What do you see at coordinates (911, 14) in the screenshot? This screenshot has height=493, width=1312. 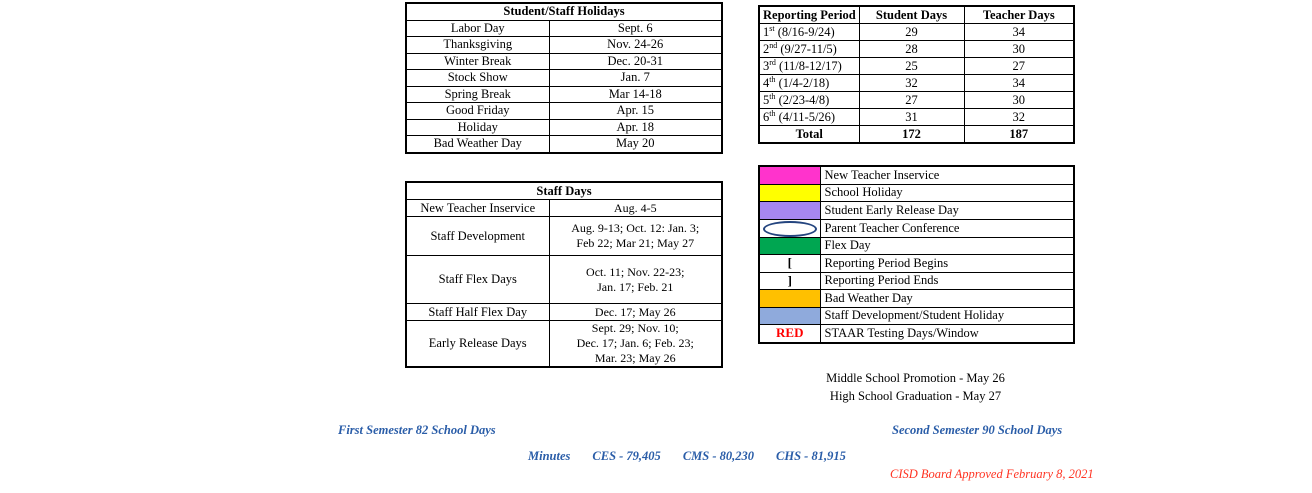 I see `student-days-header: Student Days` at bounding box center [911, 14].